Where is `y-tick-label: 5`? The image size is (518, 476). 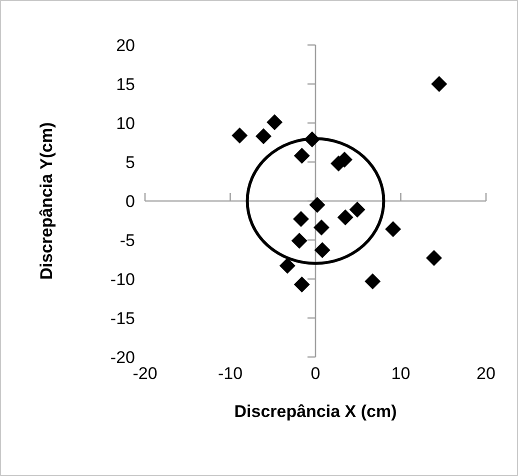
y-tick-label: 5 is located at coordinates (130, 162).